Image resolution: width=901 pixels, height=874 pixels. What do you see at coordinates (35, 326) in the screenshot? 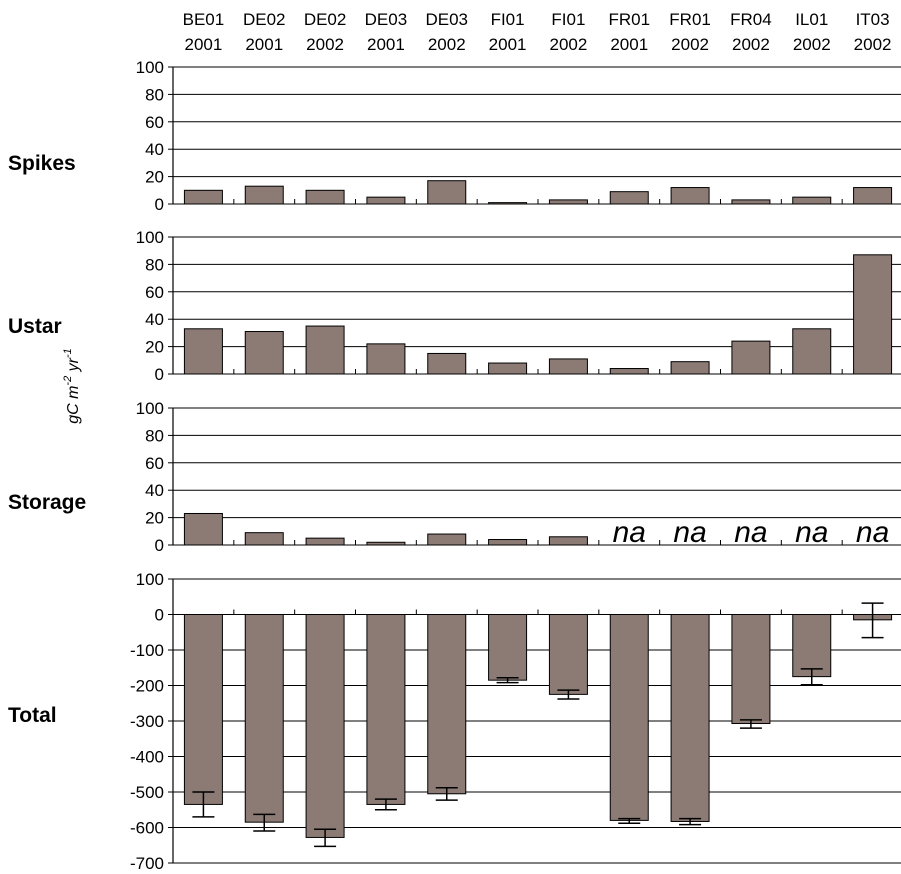
I see `panel-label: Ustar` at bounding box center [35, 326].